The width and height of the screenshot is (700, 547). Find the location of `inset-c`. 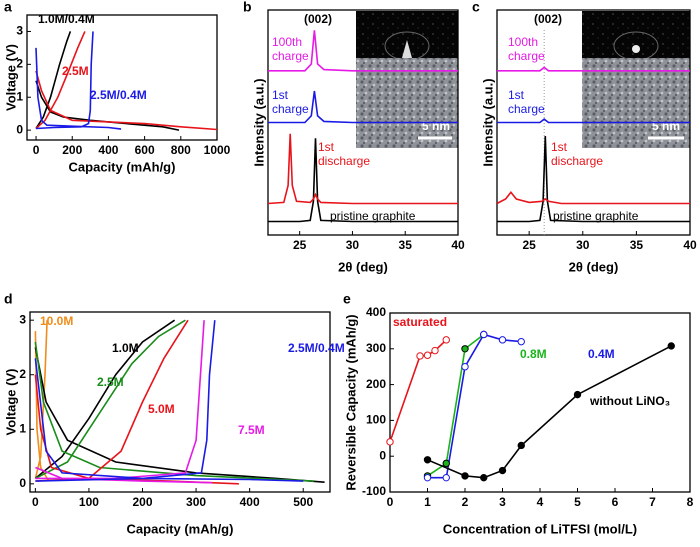

inset-c is located at coordinates (636, 79).